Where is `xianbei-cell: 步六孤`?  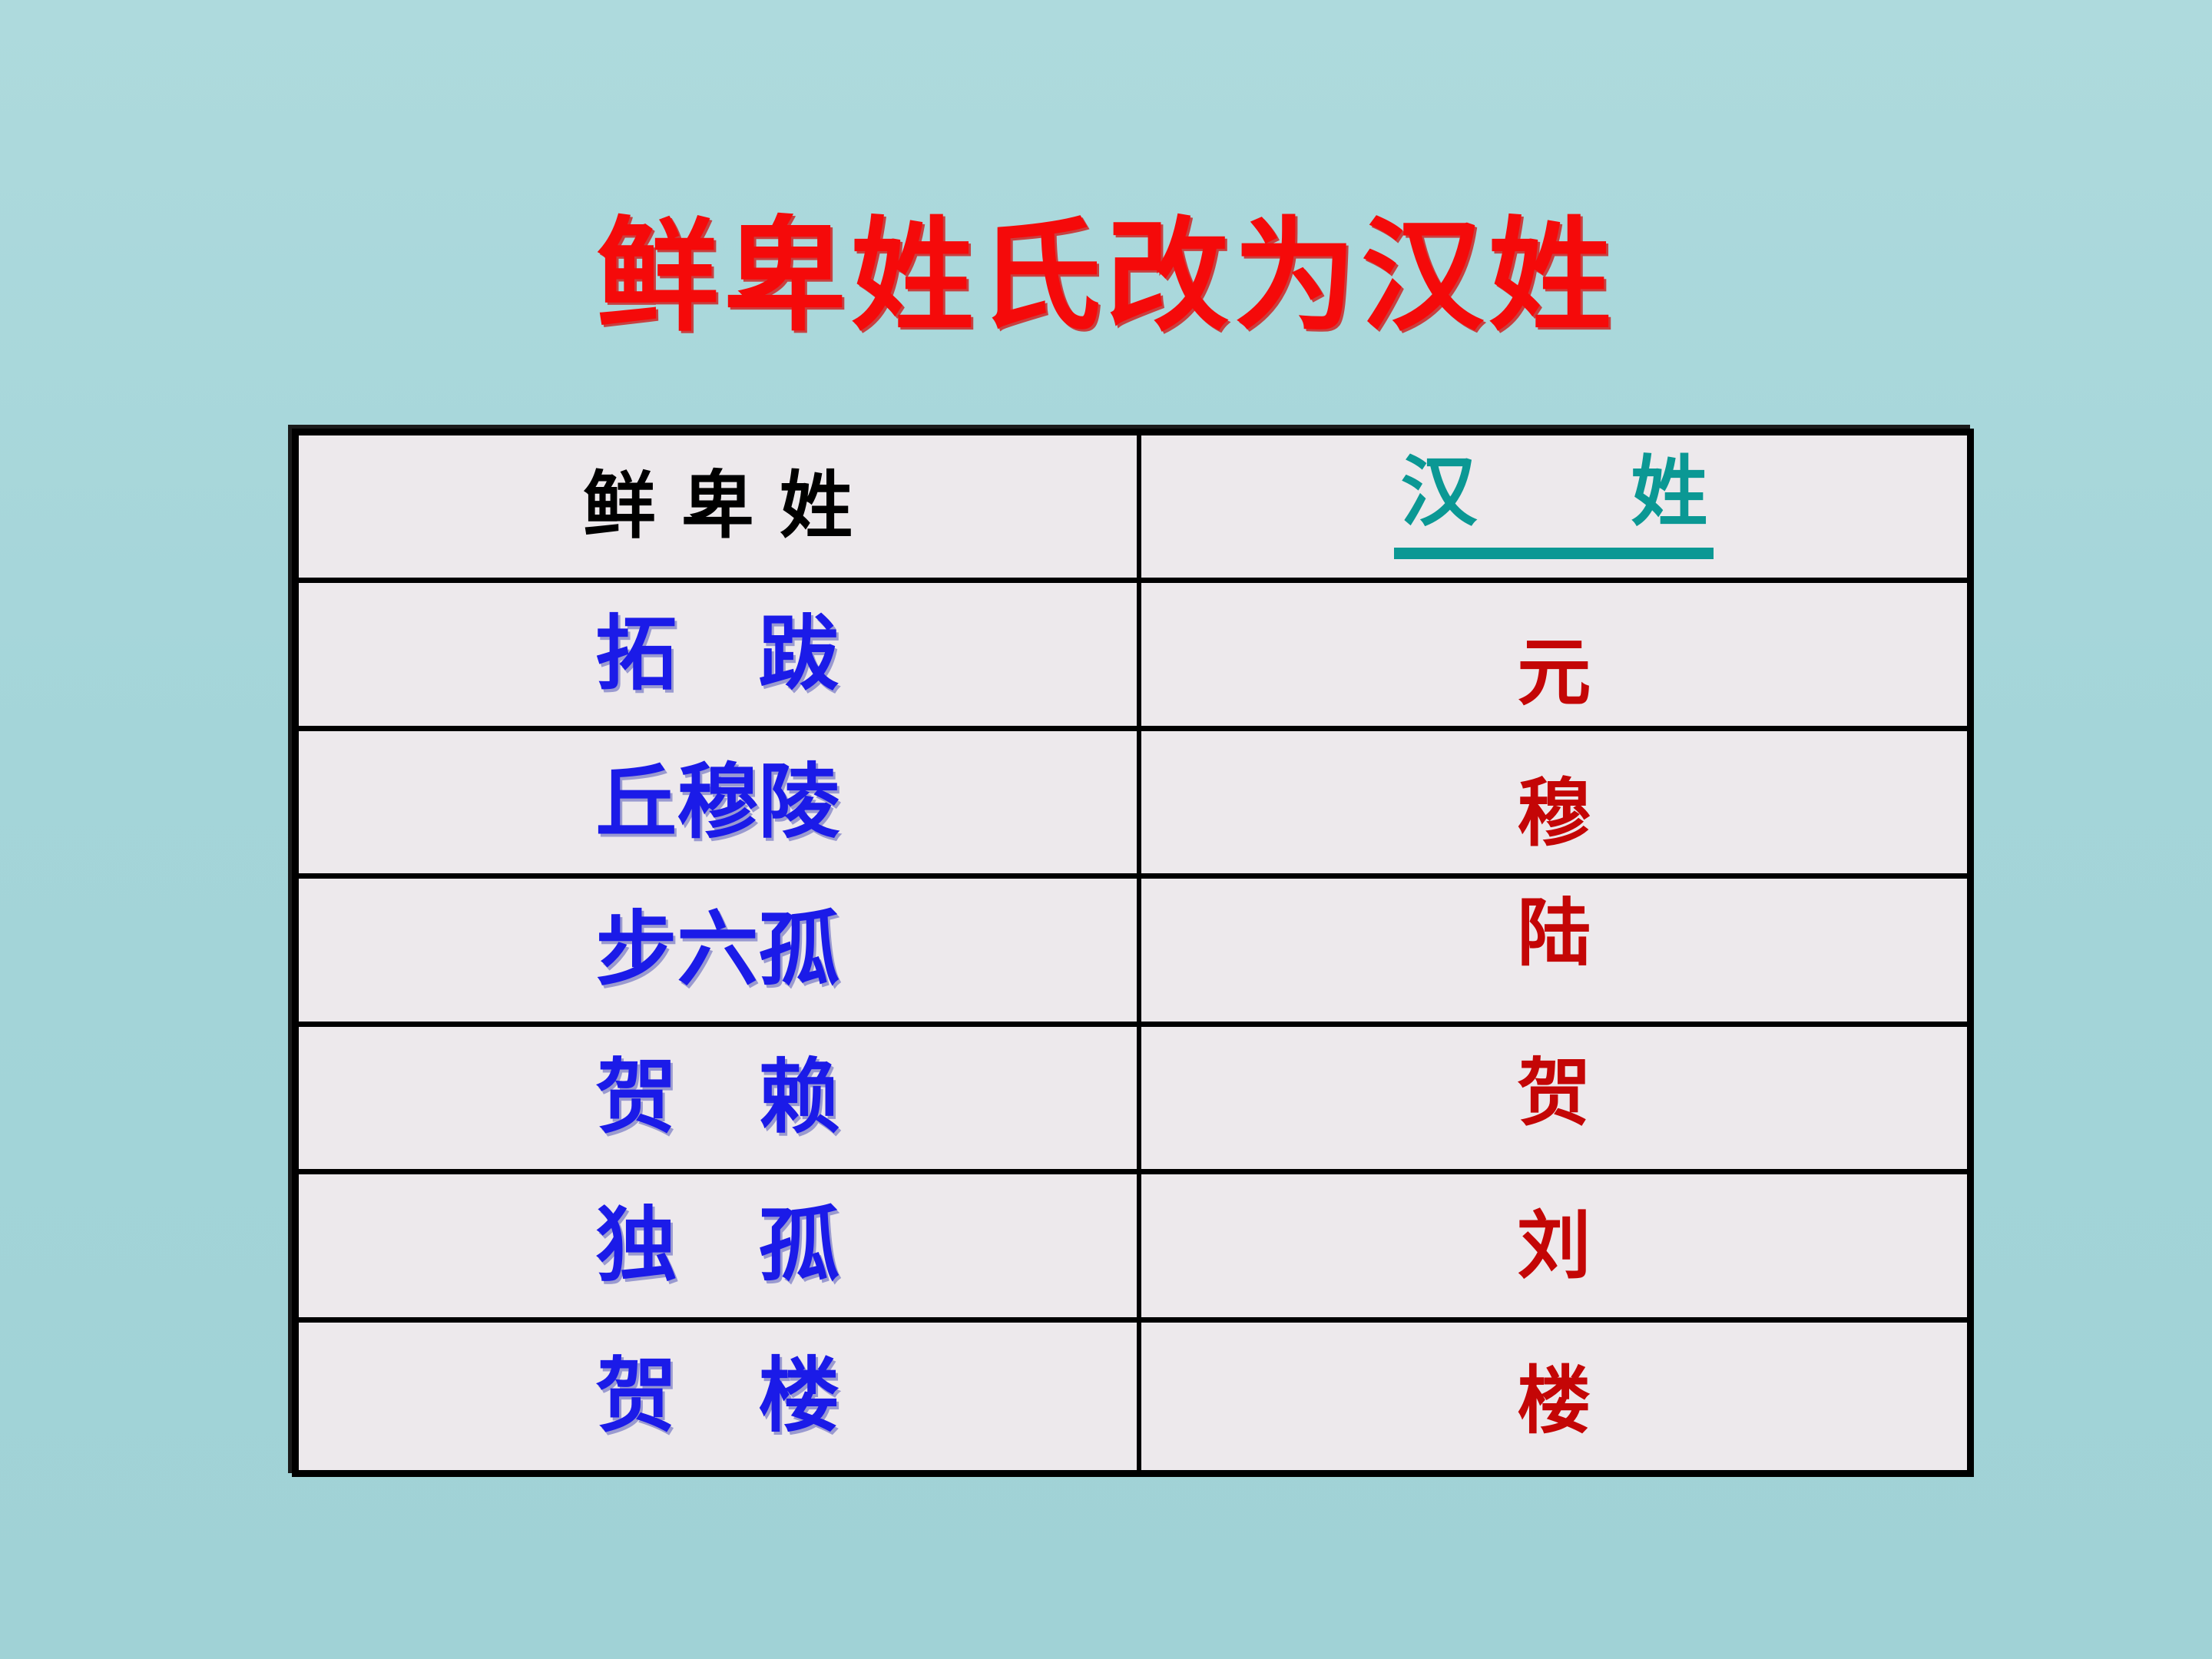 xianbei-cell: 步六孤 is located at coordinates (720, 950).